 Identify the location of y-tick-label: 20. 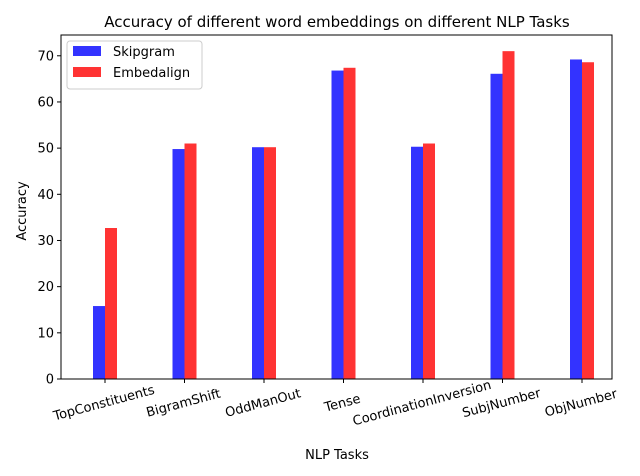
(45, 287).